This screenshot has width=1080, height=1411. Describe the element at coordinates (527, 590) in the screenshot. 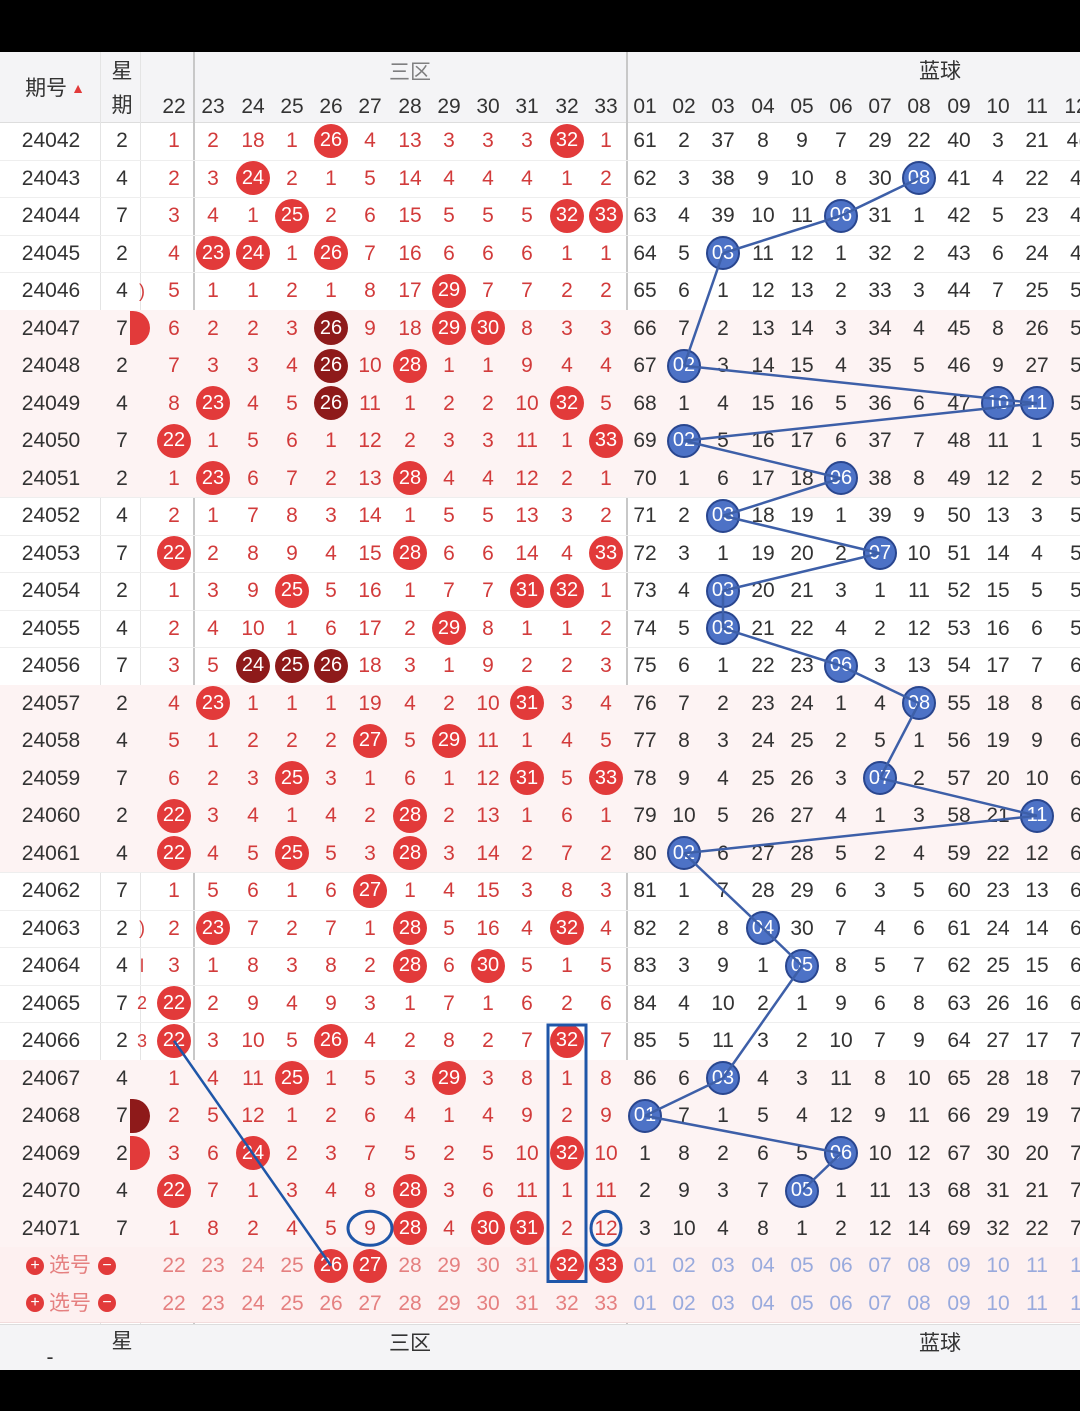

I see `red-ball: 31` at that location.